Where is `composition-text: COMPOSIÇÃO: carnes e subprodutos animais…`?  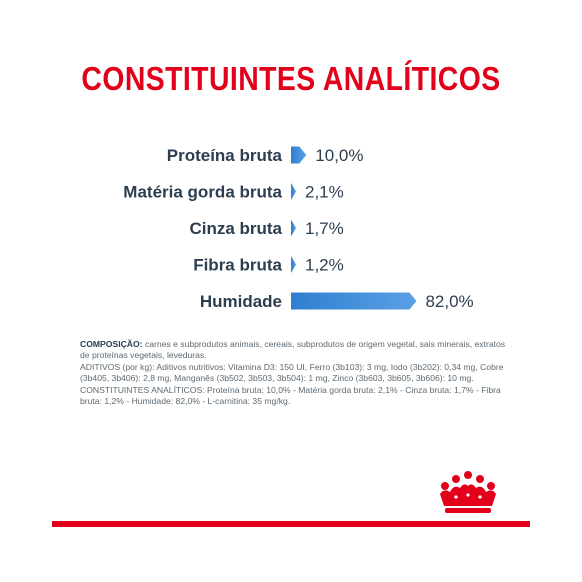 composition-text: COMPOSIÇÃO: carnes e subprodutos animais… is located at coordinates (296, 373).